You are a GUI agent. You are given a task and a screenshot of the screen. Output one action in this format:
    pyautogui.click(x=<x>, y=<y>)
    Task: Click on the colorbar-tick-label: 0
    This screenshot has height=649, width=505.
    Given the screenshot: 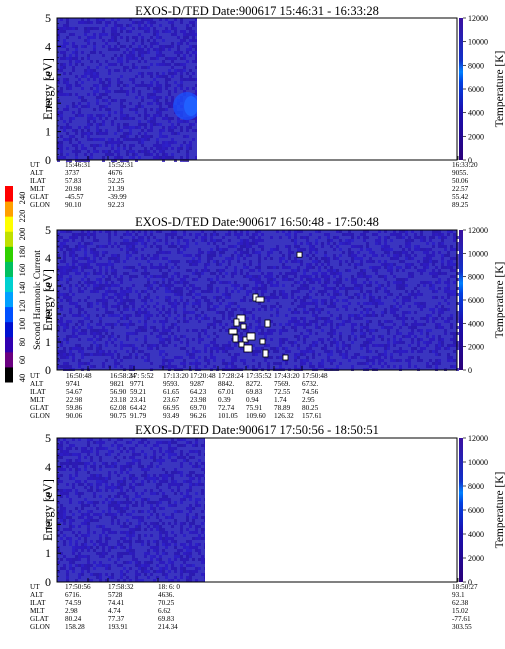 What is the action you would take?
    pyautogui.click(x=470, y=370)
    